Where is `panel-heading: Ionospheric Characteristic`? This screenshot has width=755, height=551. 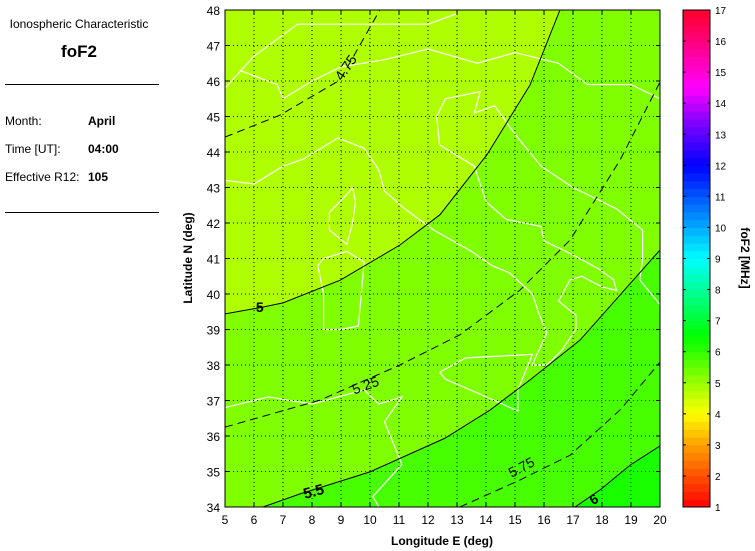
panel-heading: Ionospheric Characteristic is located at coordinates (79, 24).